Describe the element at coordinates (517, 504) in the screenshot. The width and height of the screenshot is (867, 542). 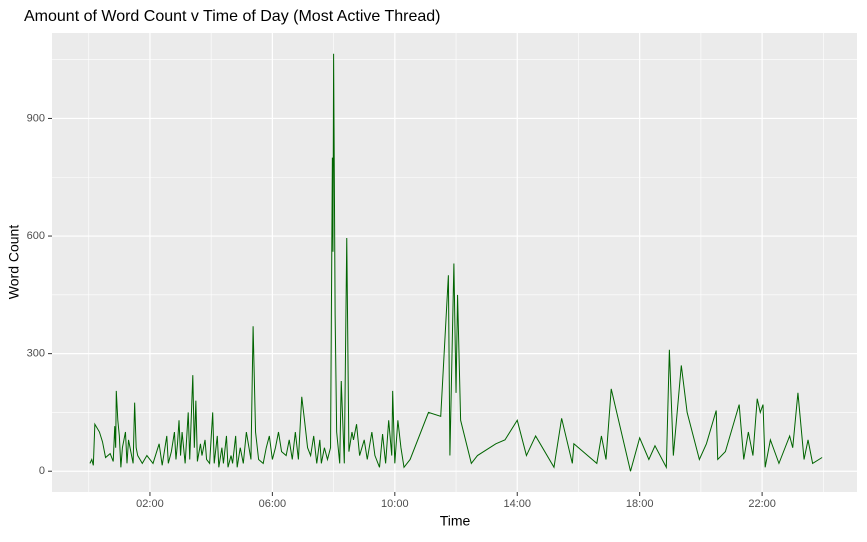
I see `x-tick-label: 14:00` at that location.